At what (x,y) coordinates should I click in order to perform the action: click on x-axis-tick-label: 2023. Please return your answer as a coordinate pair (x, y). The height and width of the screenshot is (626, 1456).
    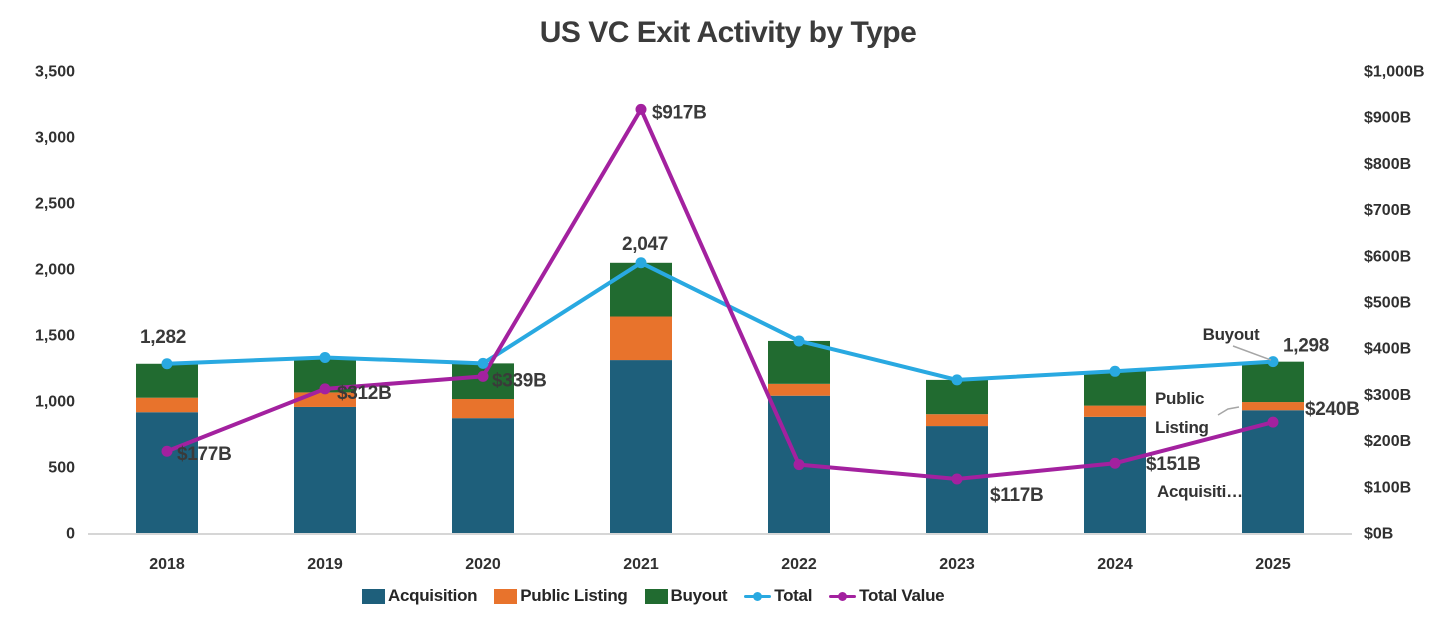
    Looking at the image, I should click on (957, 564).